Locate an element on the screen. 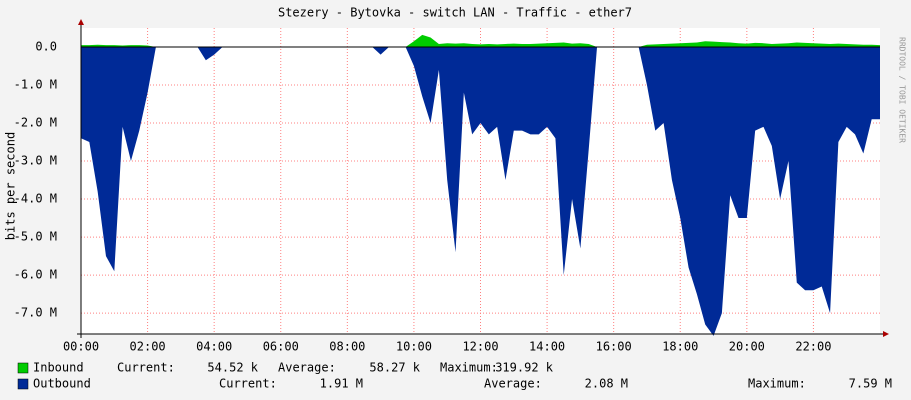  x-tick-label: 04:00 is located at coordinates (214, 347).